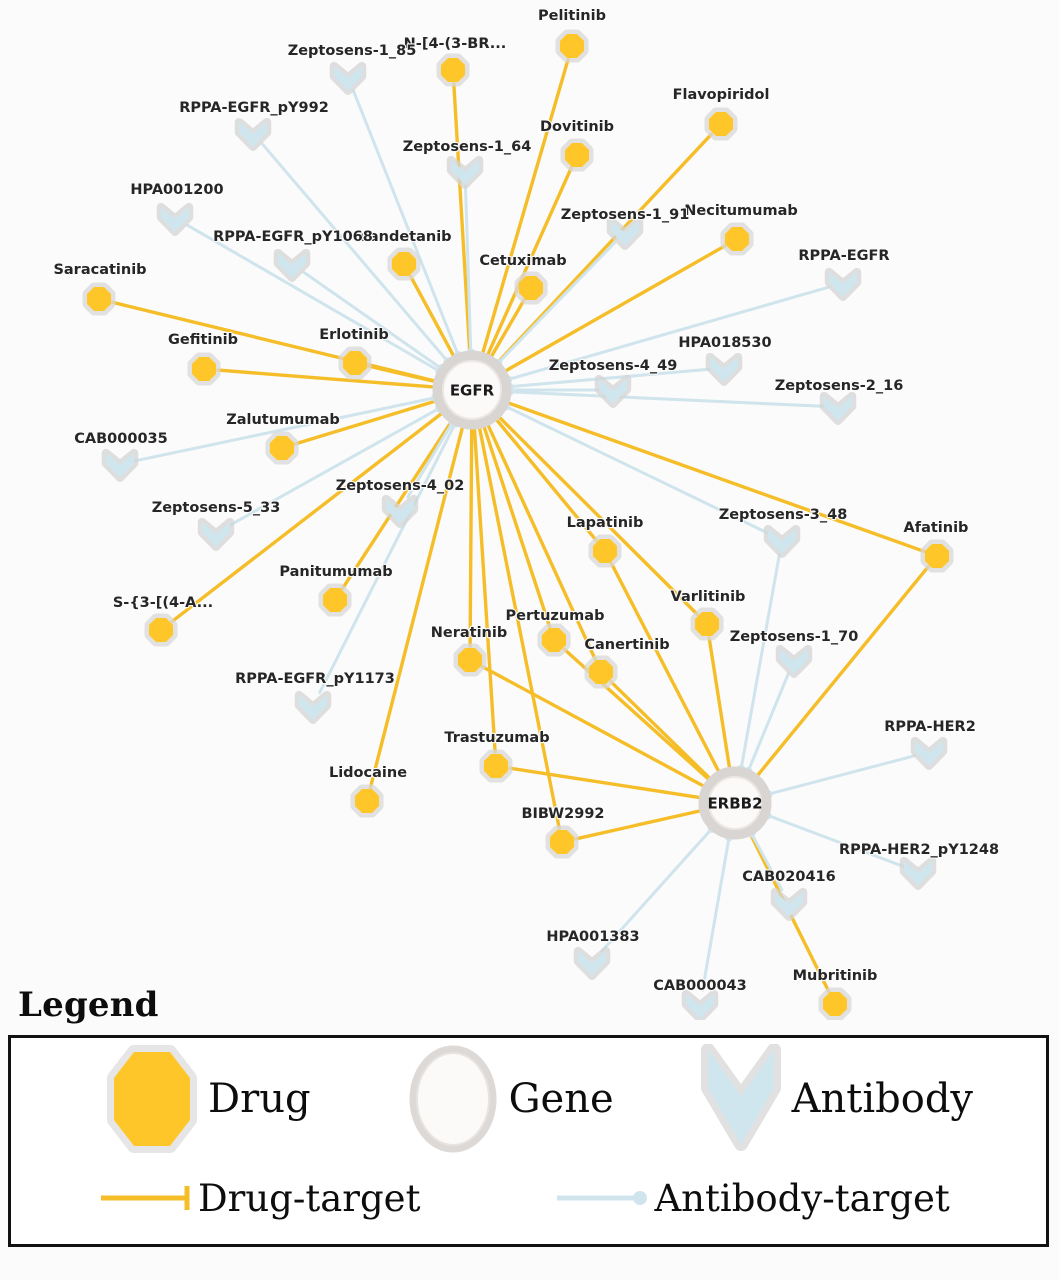 This screenshot has height=1280, width=1059. Describe the element at coordinates (882, 1099) in the screenshot. I see `legend-label-antibody: Antibody` at that location.